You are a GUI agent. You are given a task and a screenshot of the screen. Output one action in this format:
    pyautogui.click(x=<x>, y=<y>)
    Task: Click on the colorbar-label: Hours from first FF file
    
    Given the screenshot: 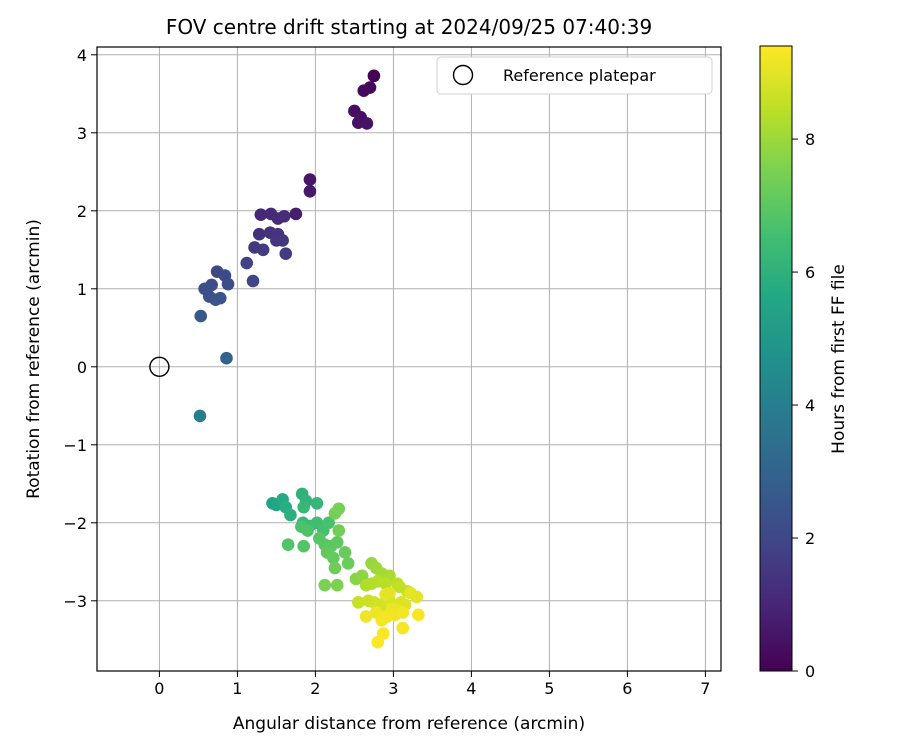 What is the action you would take?
    pyautogui.click(x=839, y=359)
    